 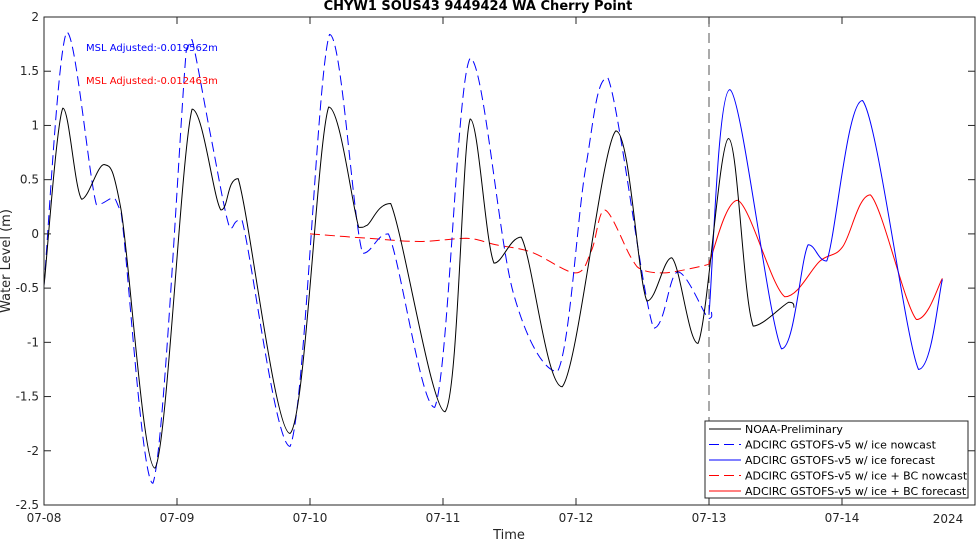 I want to click on y-axis-label: Water Level (m), so click(x=7, y=261).